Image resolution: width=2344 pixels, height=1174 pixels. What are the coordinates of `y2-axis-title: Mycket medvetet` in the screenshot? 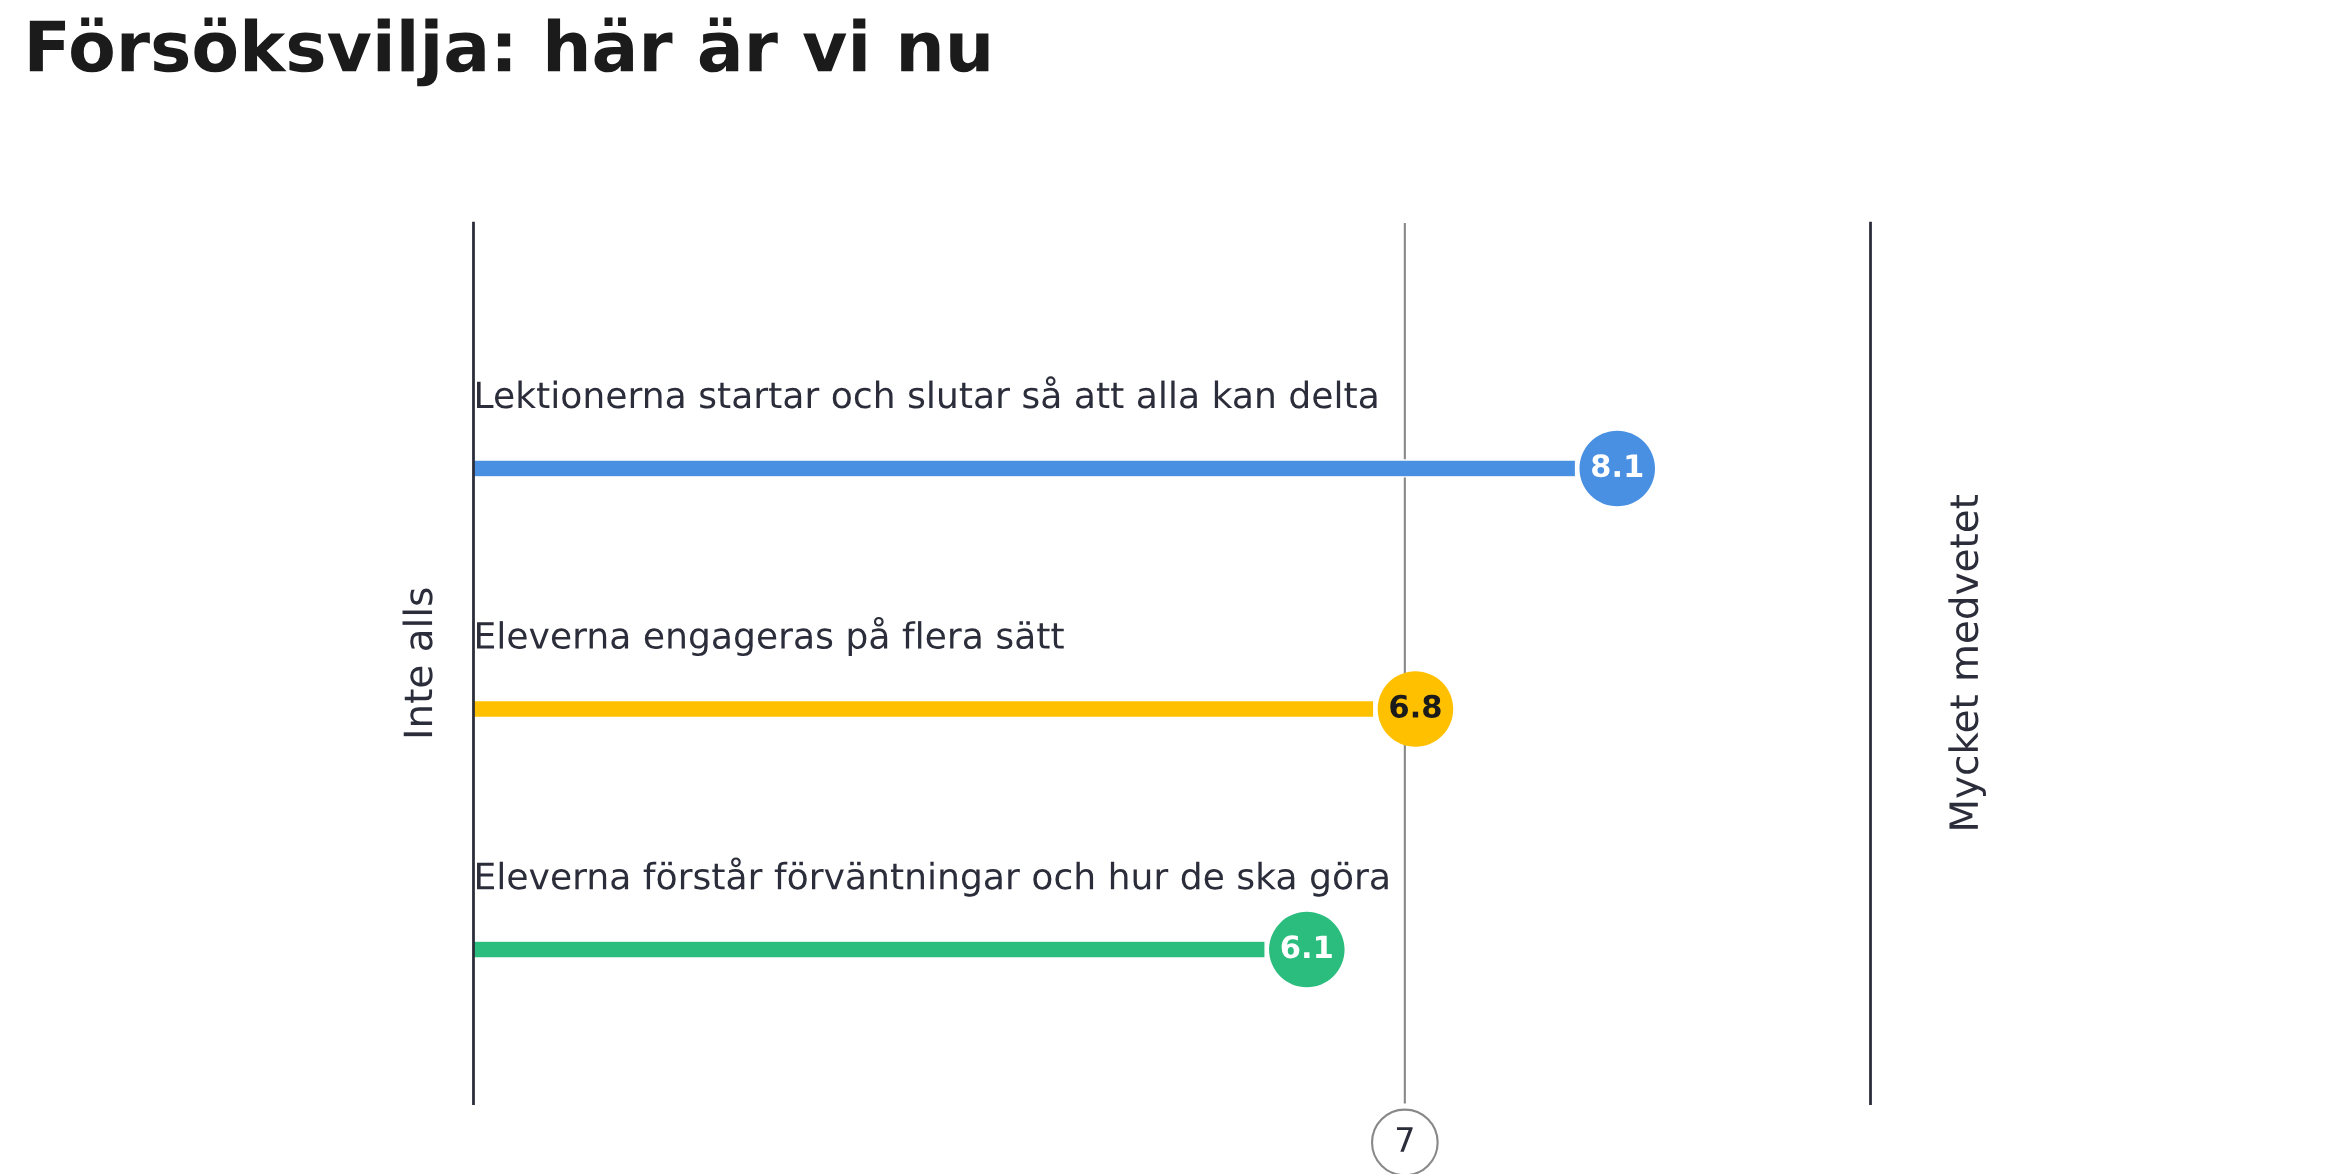 It's located at (1967, 662).